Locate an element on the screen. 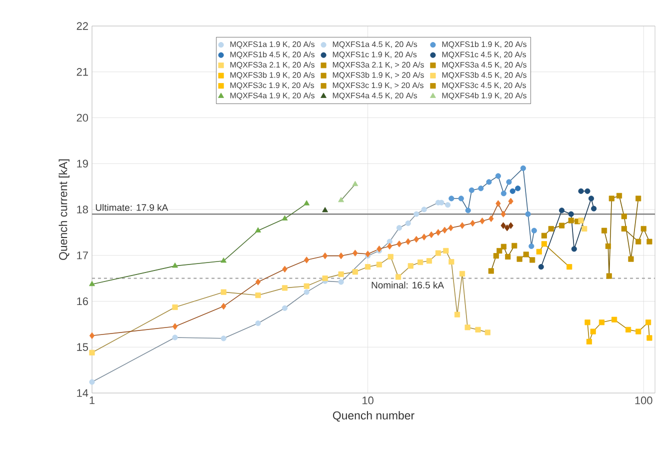 The height and width of the screenshot is (464, 670). y-tick-label: 17 is located at coordinates (82, 256).